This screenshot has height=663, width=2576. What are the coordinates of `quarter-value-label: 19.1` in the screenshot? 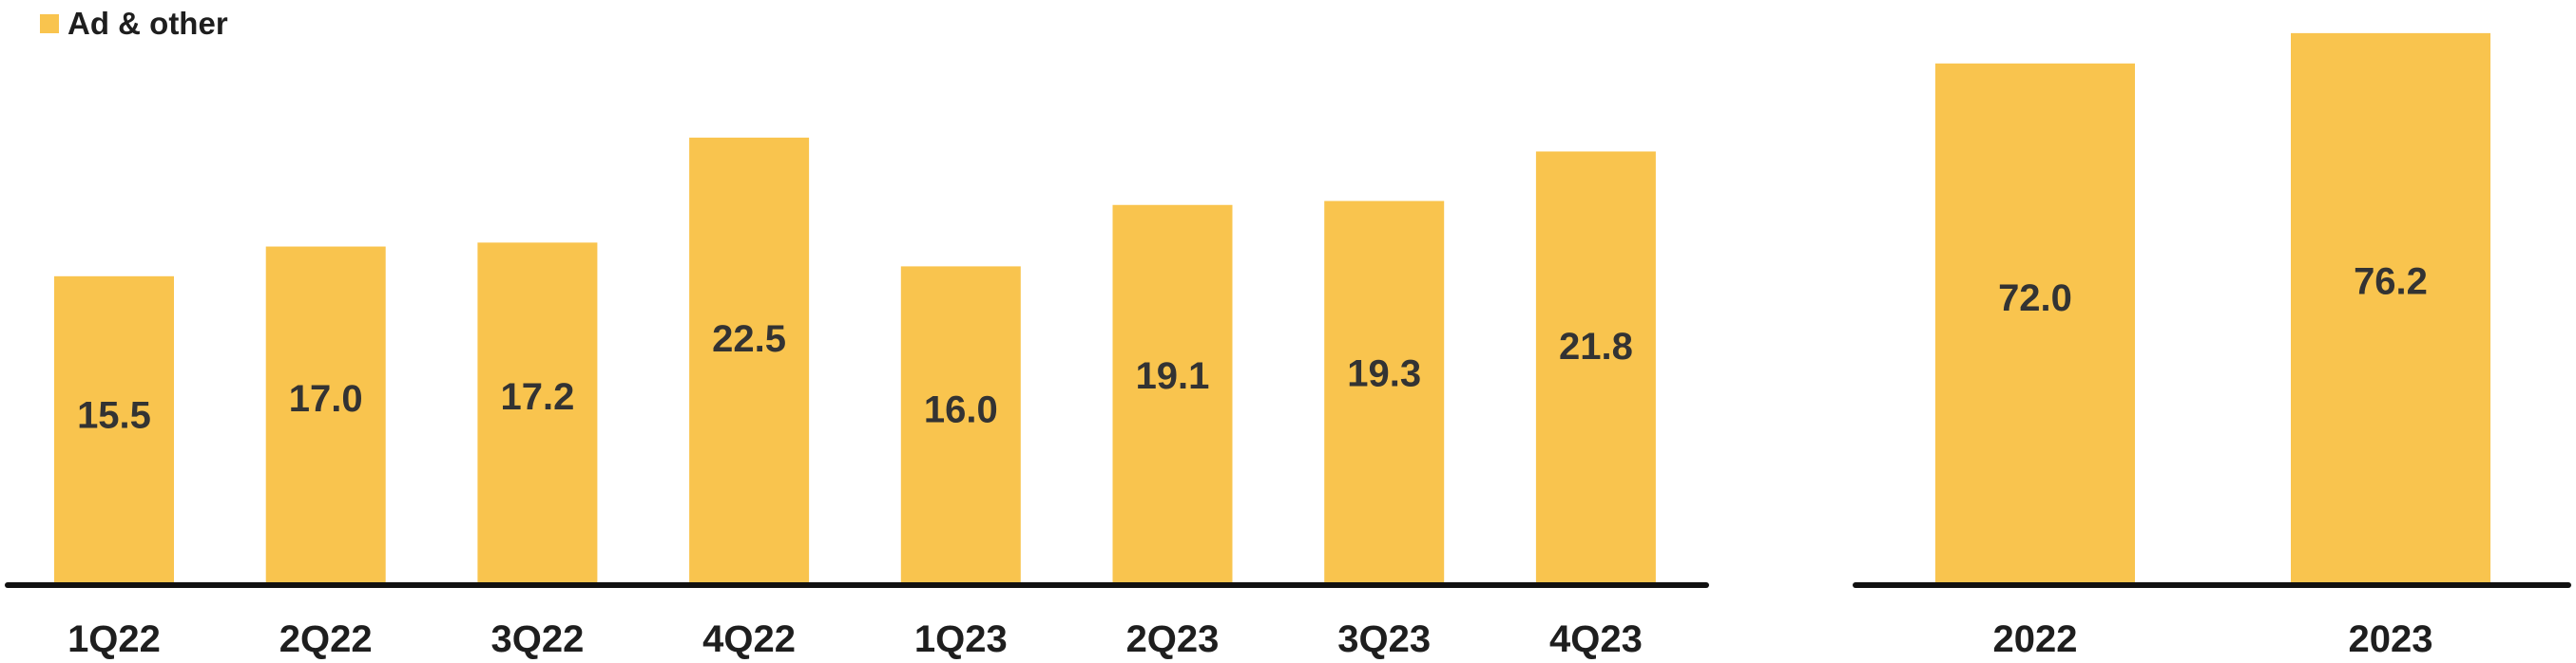 It's located at (1173, 376).